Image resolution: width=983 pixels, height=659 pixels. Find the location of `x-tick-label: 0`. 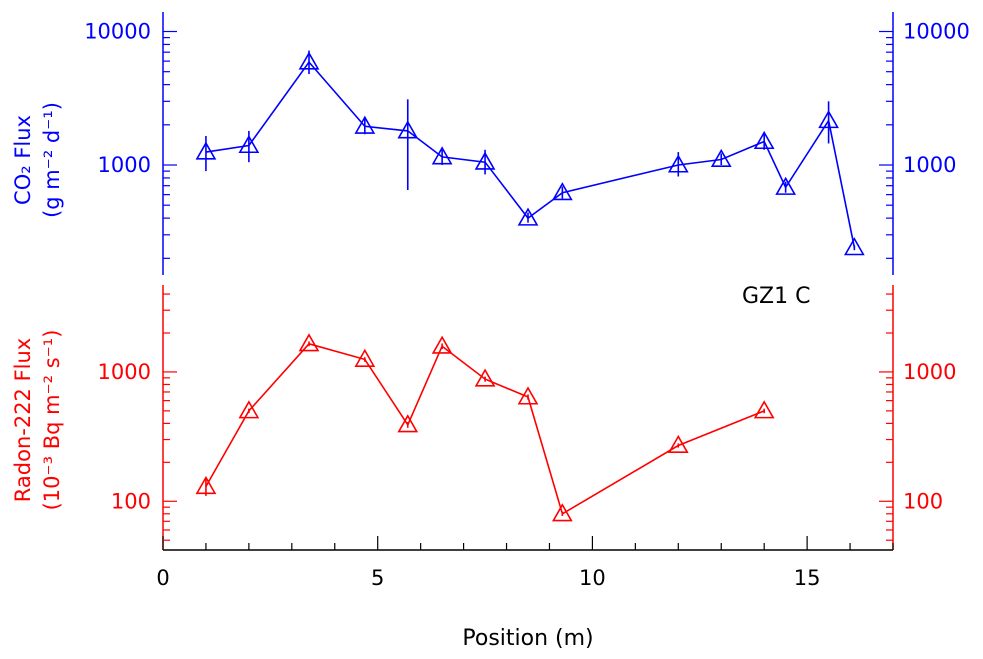

x-tick-label: 0 is located at coordinates (162, 578).